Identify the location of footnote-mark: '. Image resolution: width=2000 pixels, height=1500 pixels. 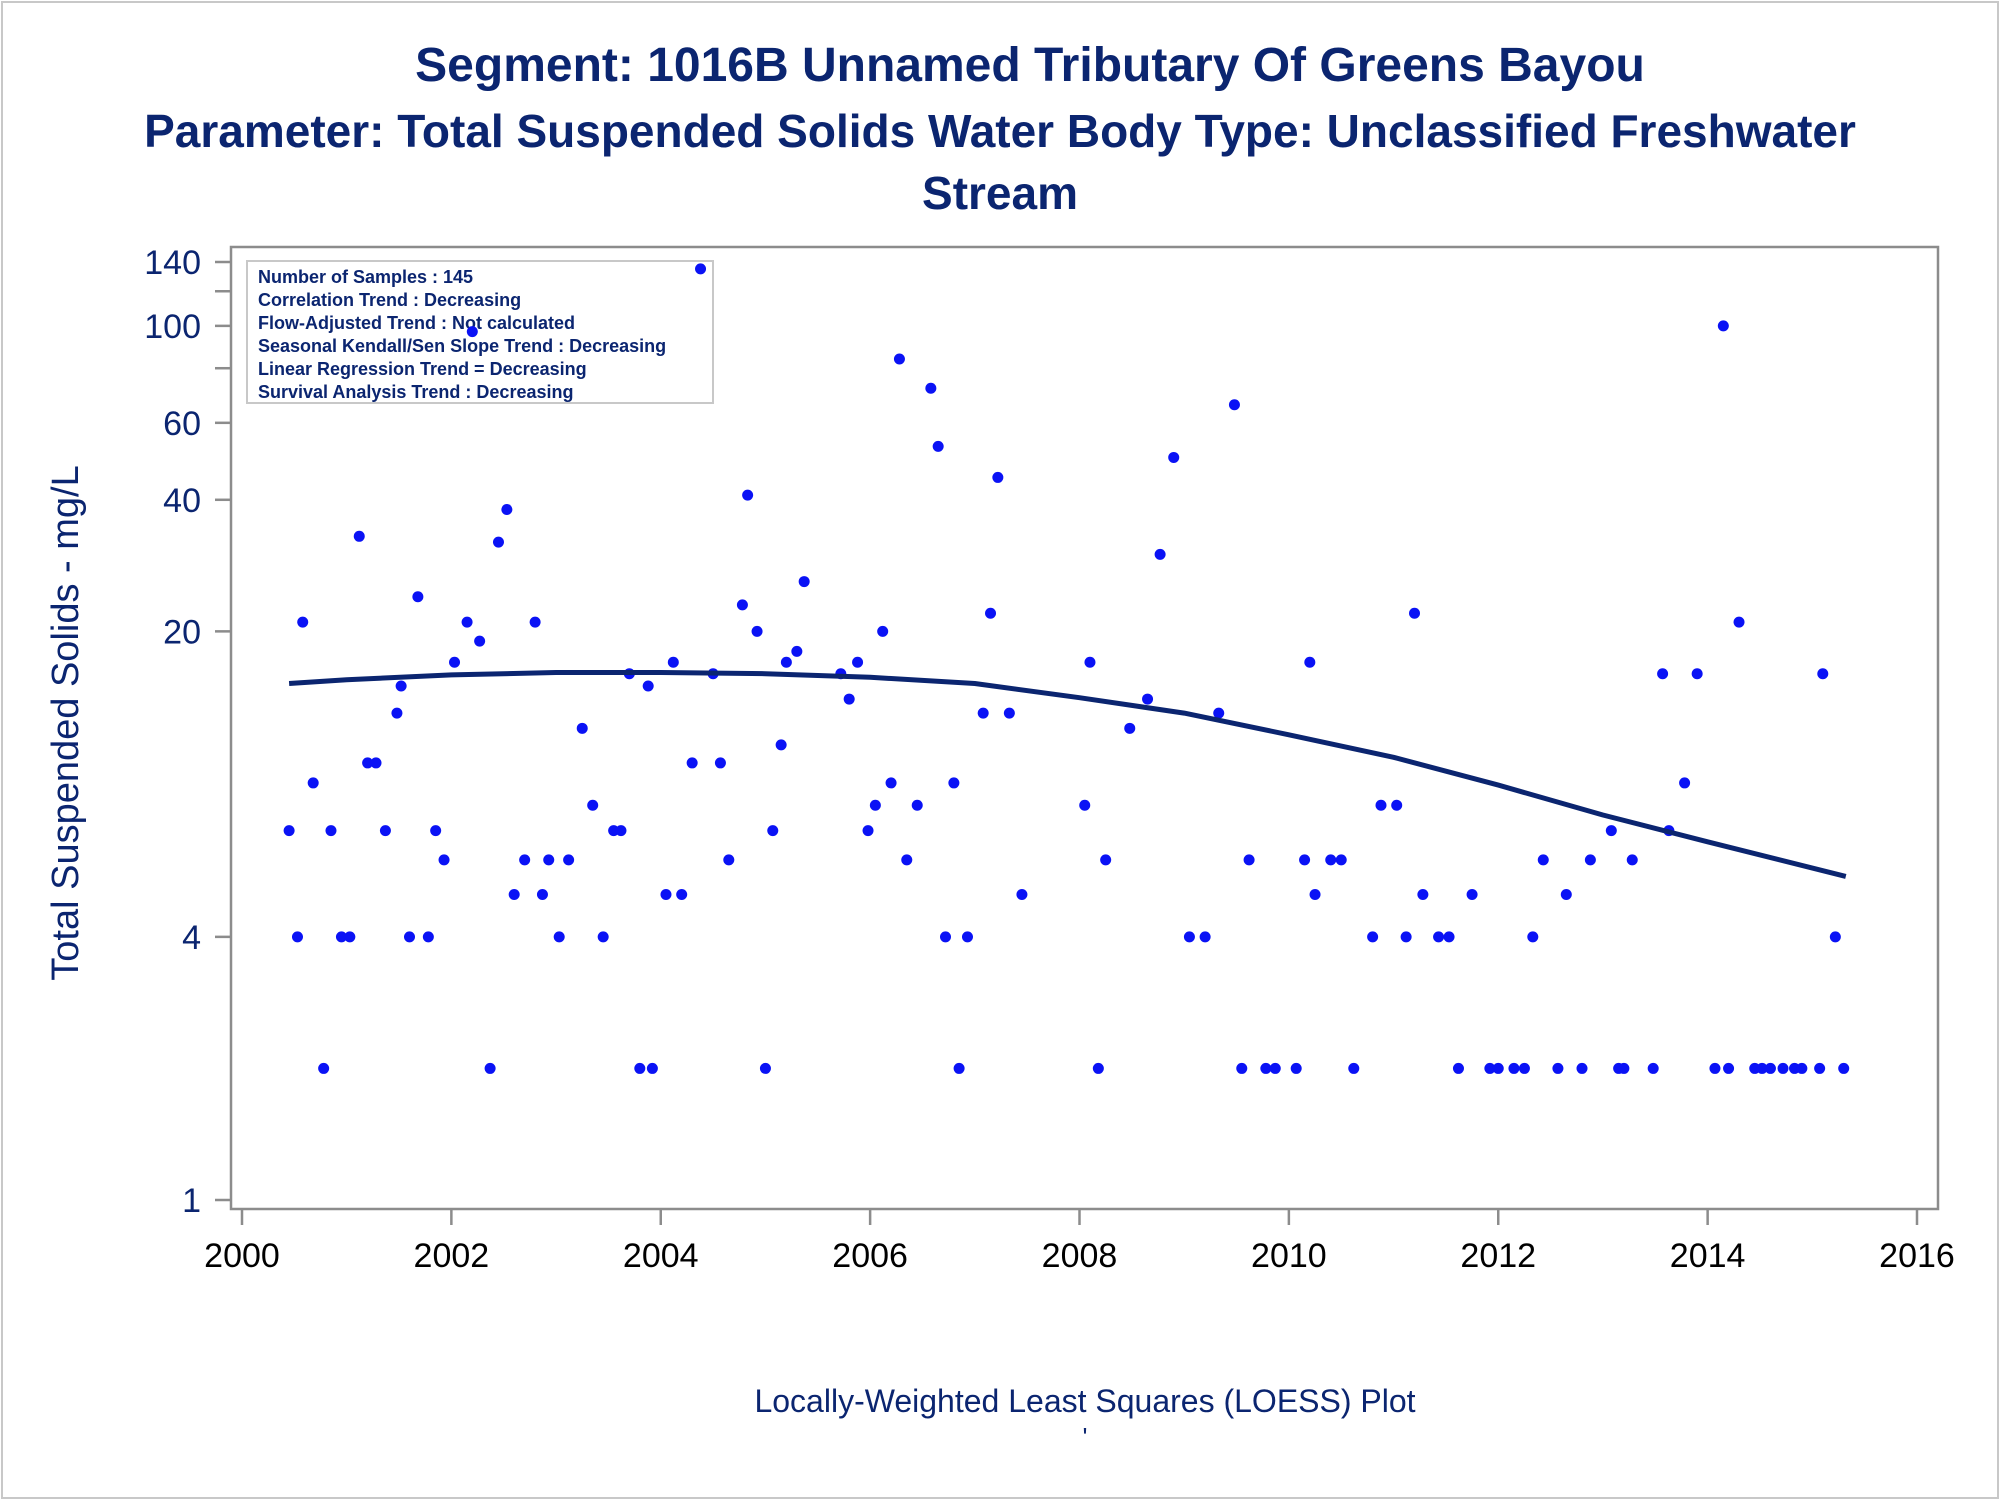
(1085, 1437).